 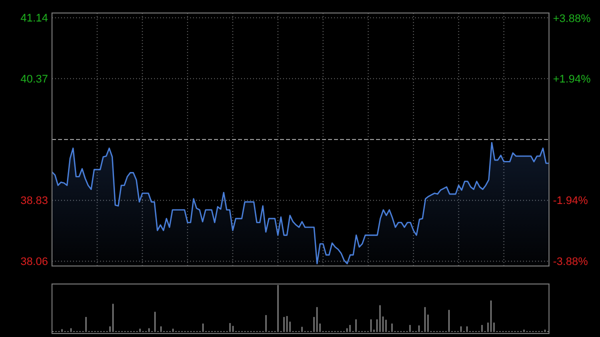 What do you see at coordinates (34, 18) in the screenshot?
I see `y-tick-label: 41.14` at bounding box center [34, 18].